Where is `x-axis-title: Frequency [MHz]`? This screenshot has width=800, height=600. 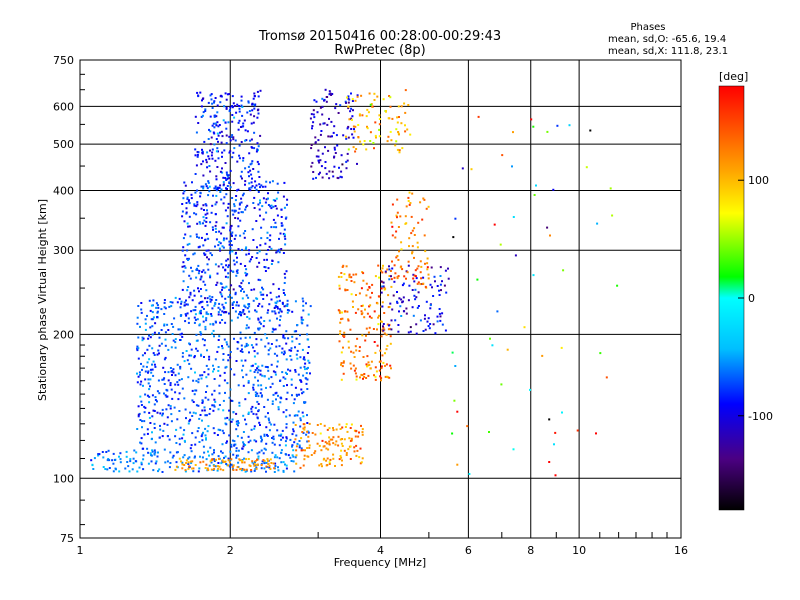
x-axis-title: Frequency [MHz] is located at coordinates (380, 562).